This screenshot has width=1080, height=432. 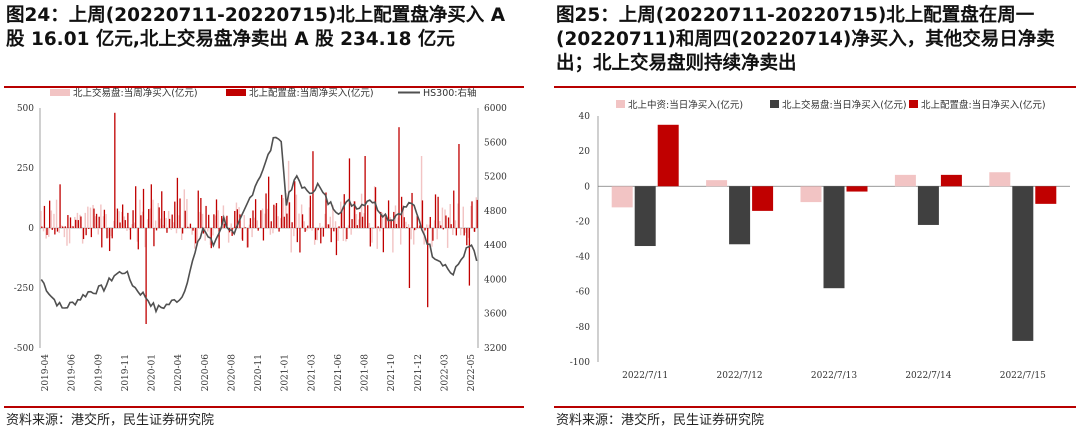 I want to click on right-y-tick-label: 3600, so click(x=495, y=315).